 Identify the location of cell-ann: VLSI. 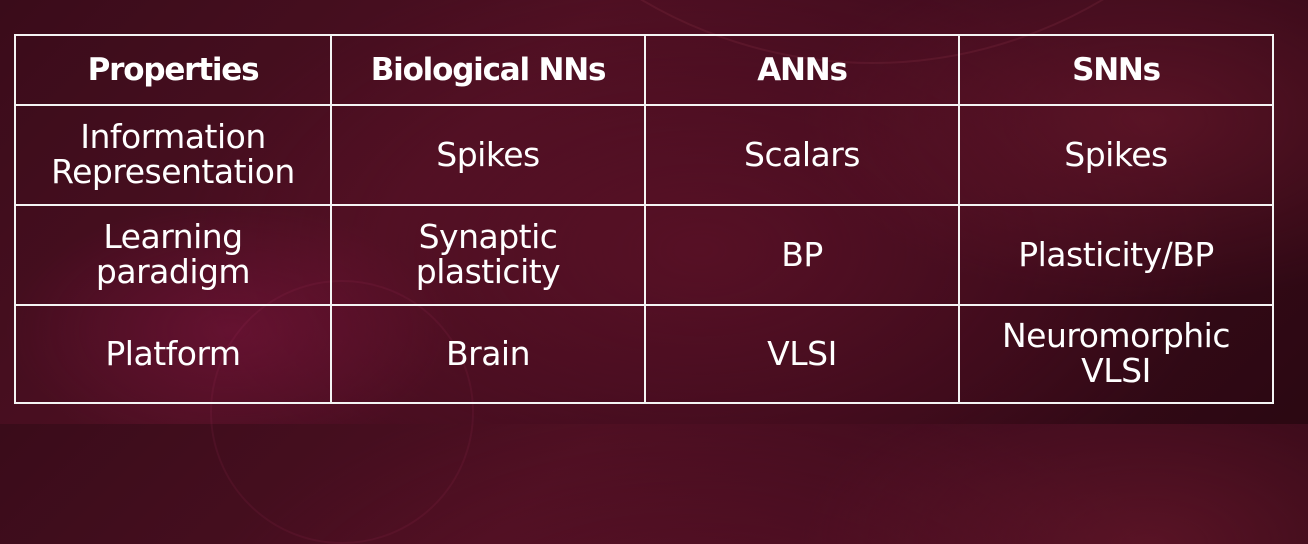
(802, 354).